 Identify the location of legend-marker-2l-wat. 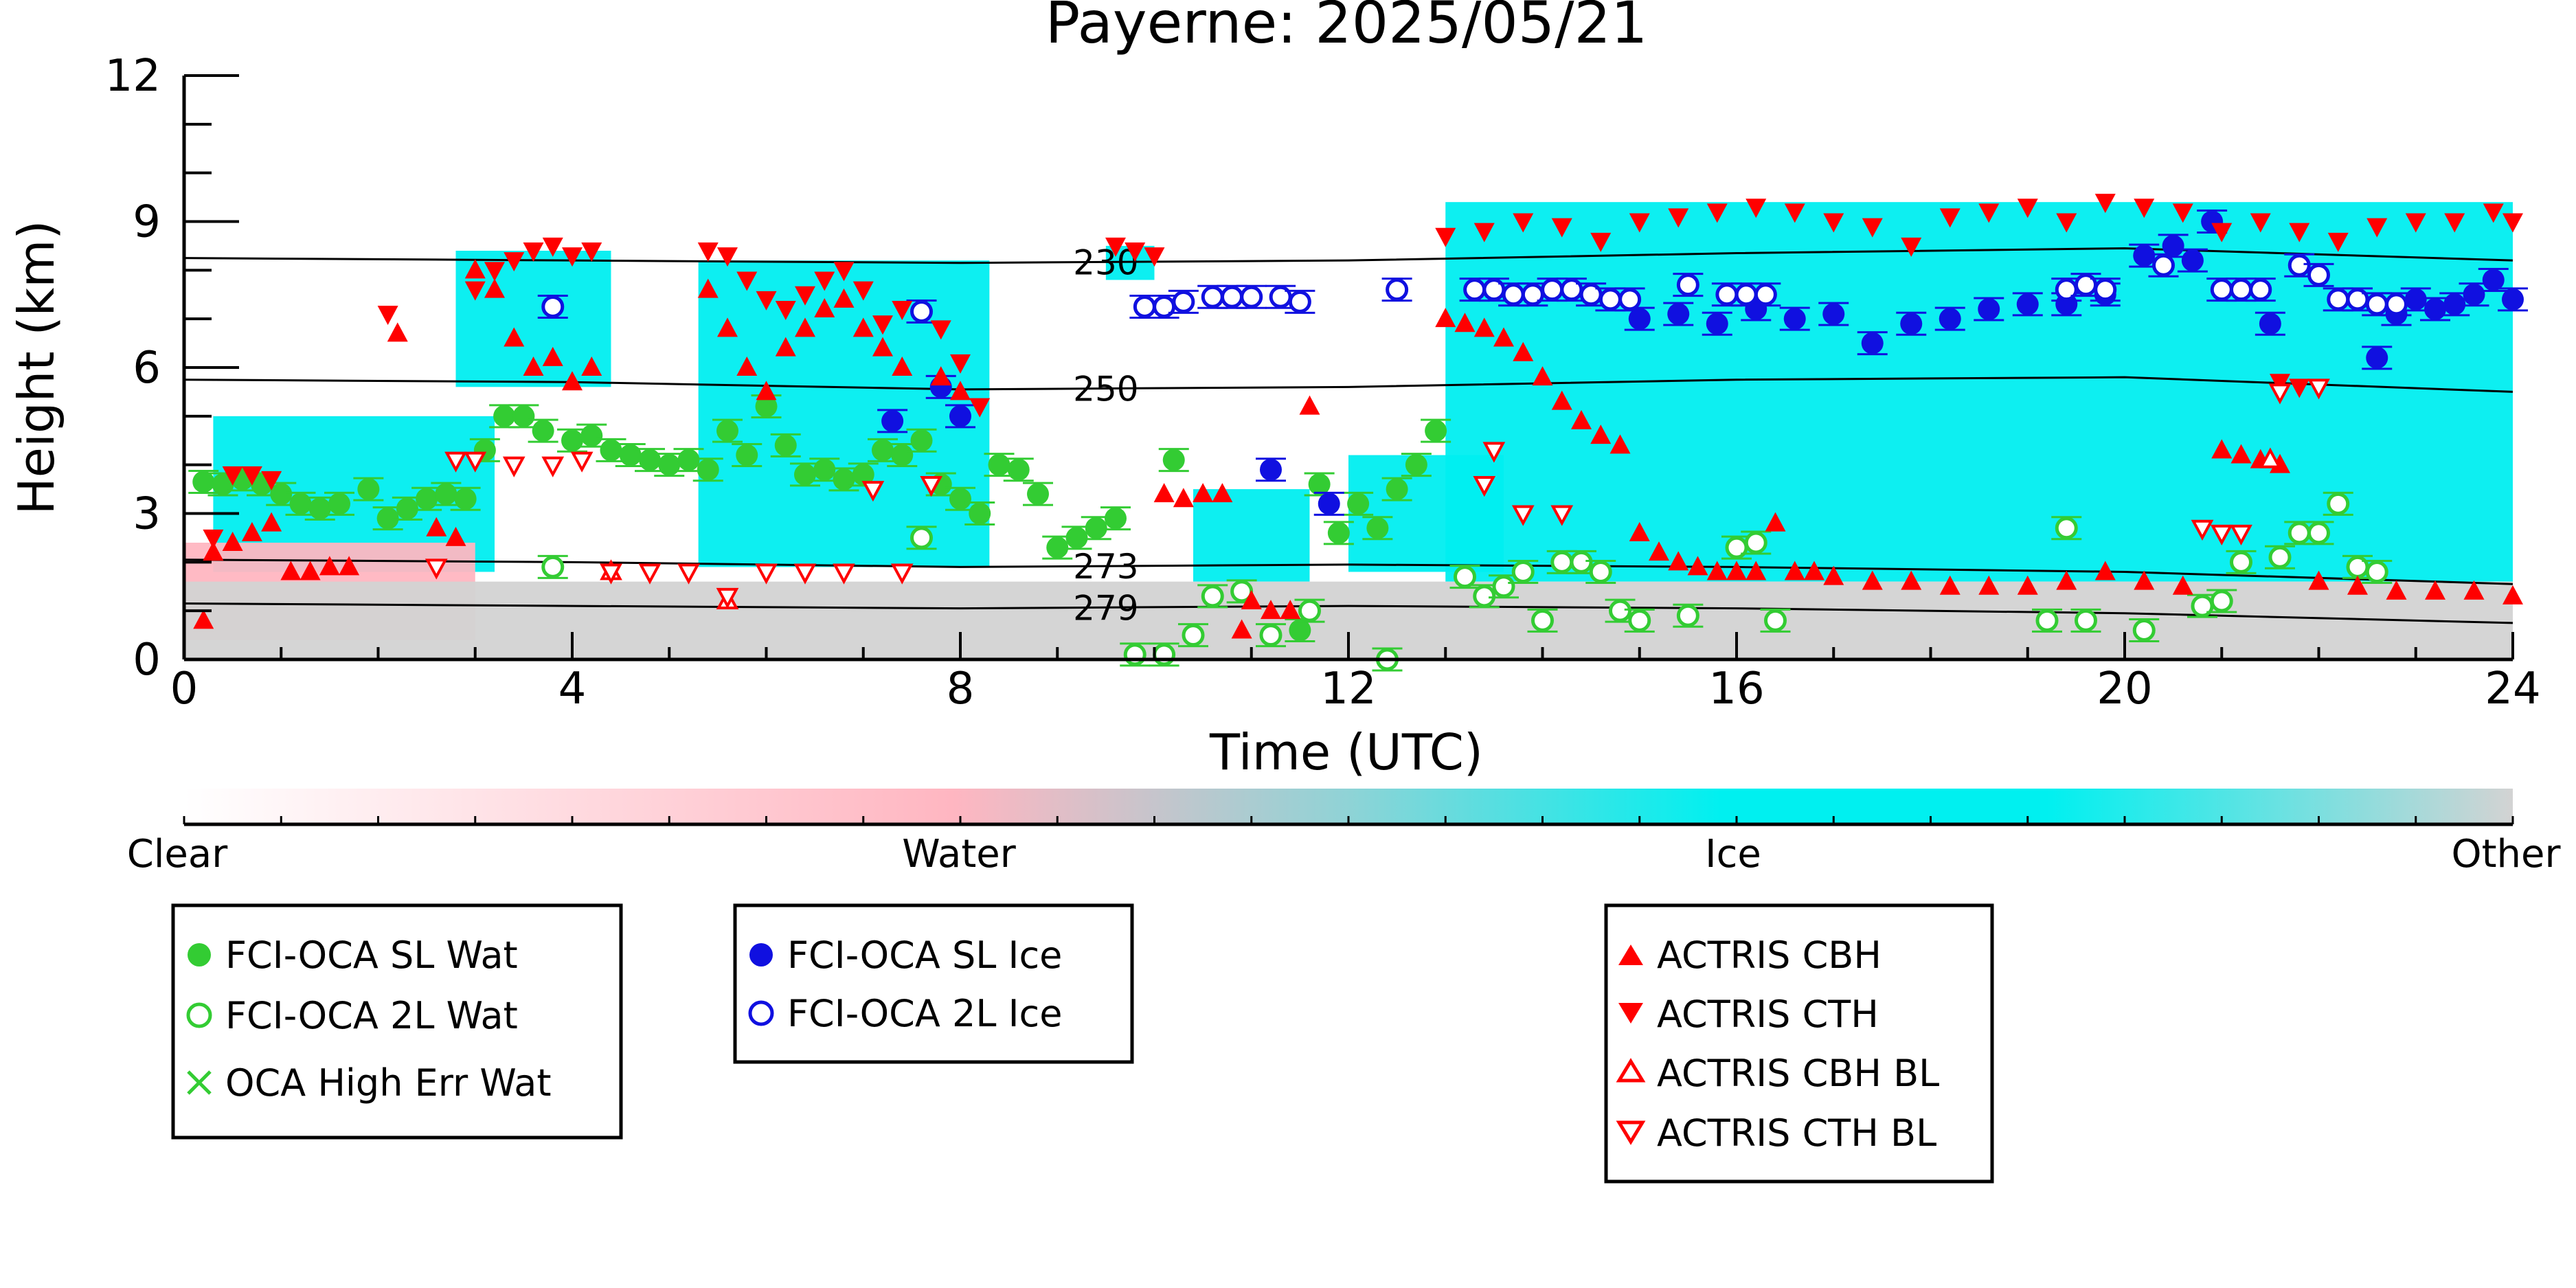
(199, 1015).